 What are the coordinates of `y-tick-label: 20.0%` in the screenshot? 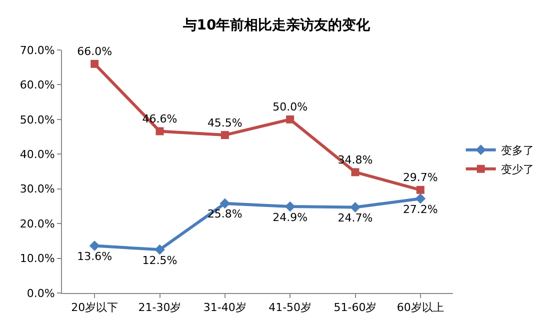 It's located at (37, 223).